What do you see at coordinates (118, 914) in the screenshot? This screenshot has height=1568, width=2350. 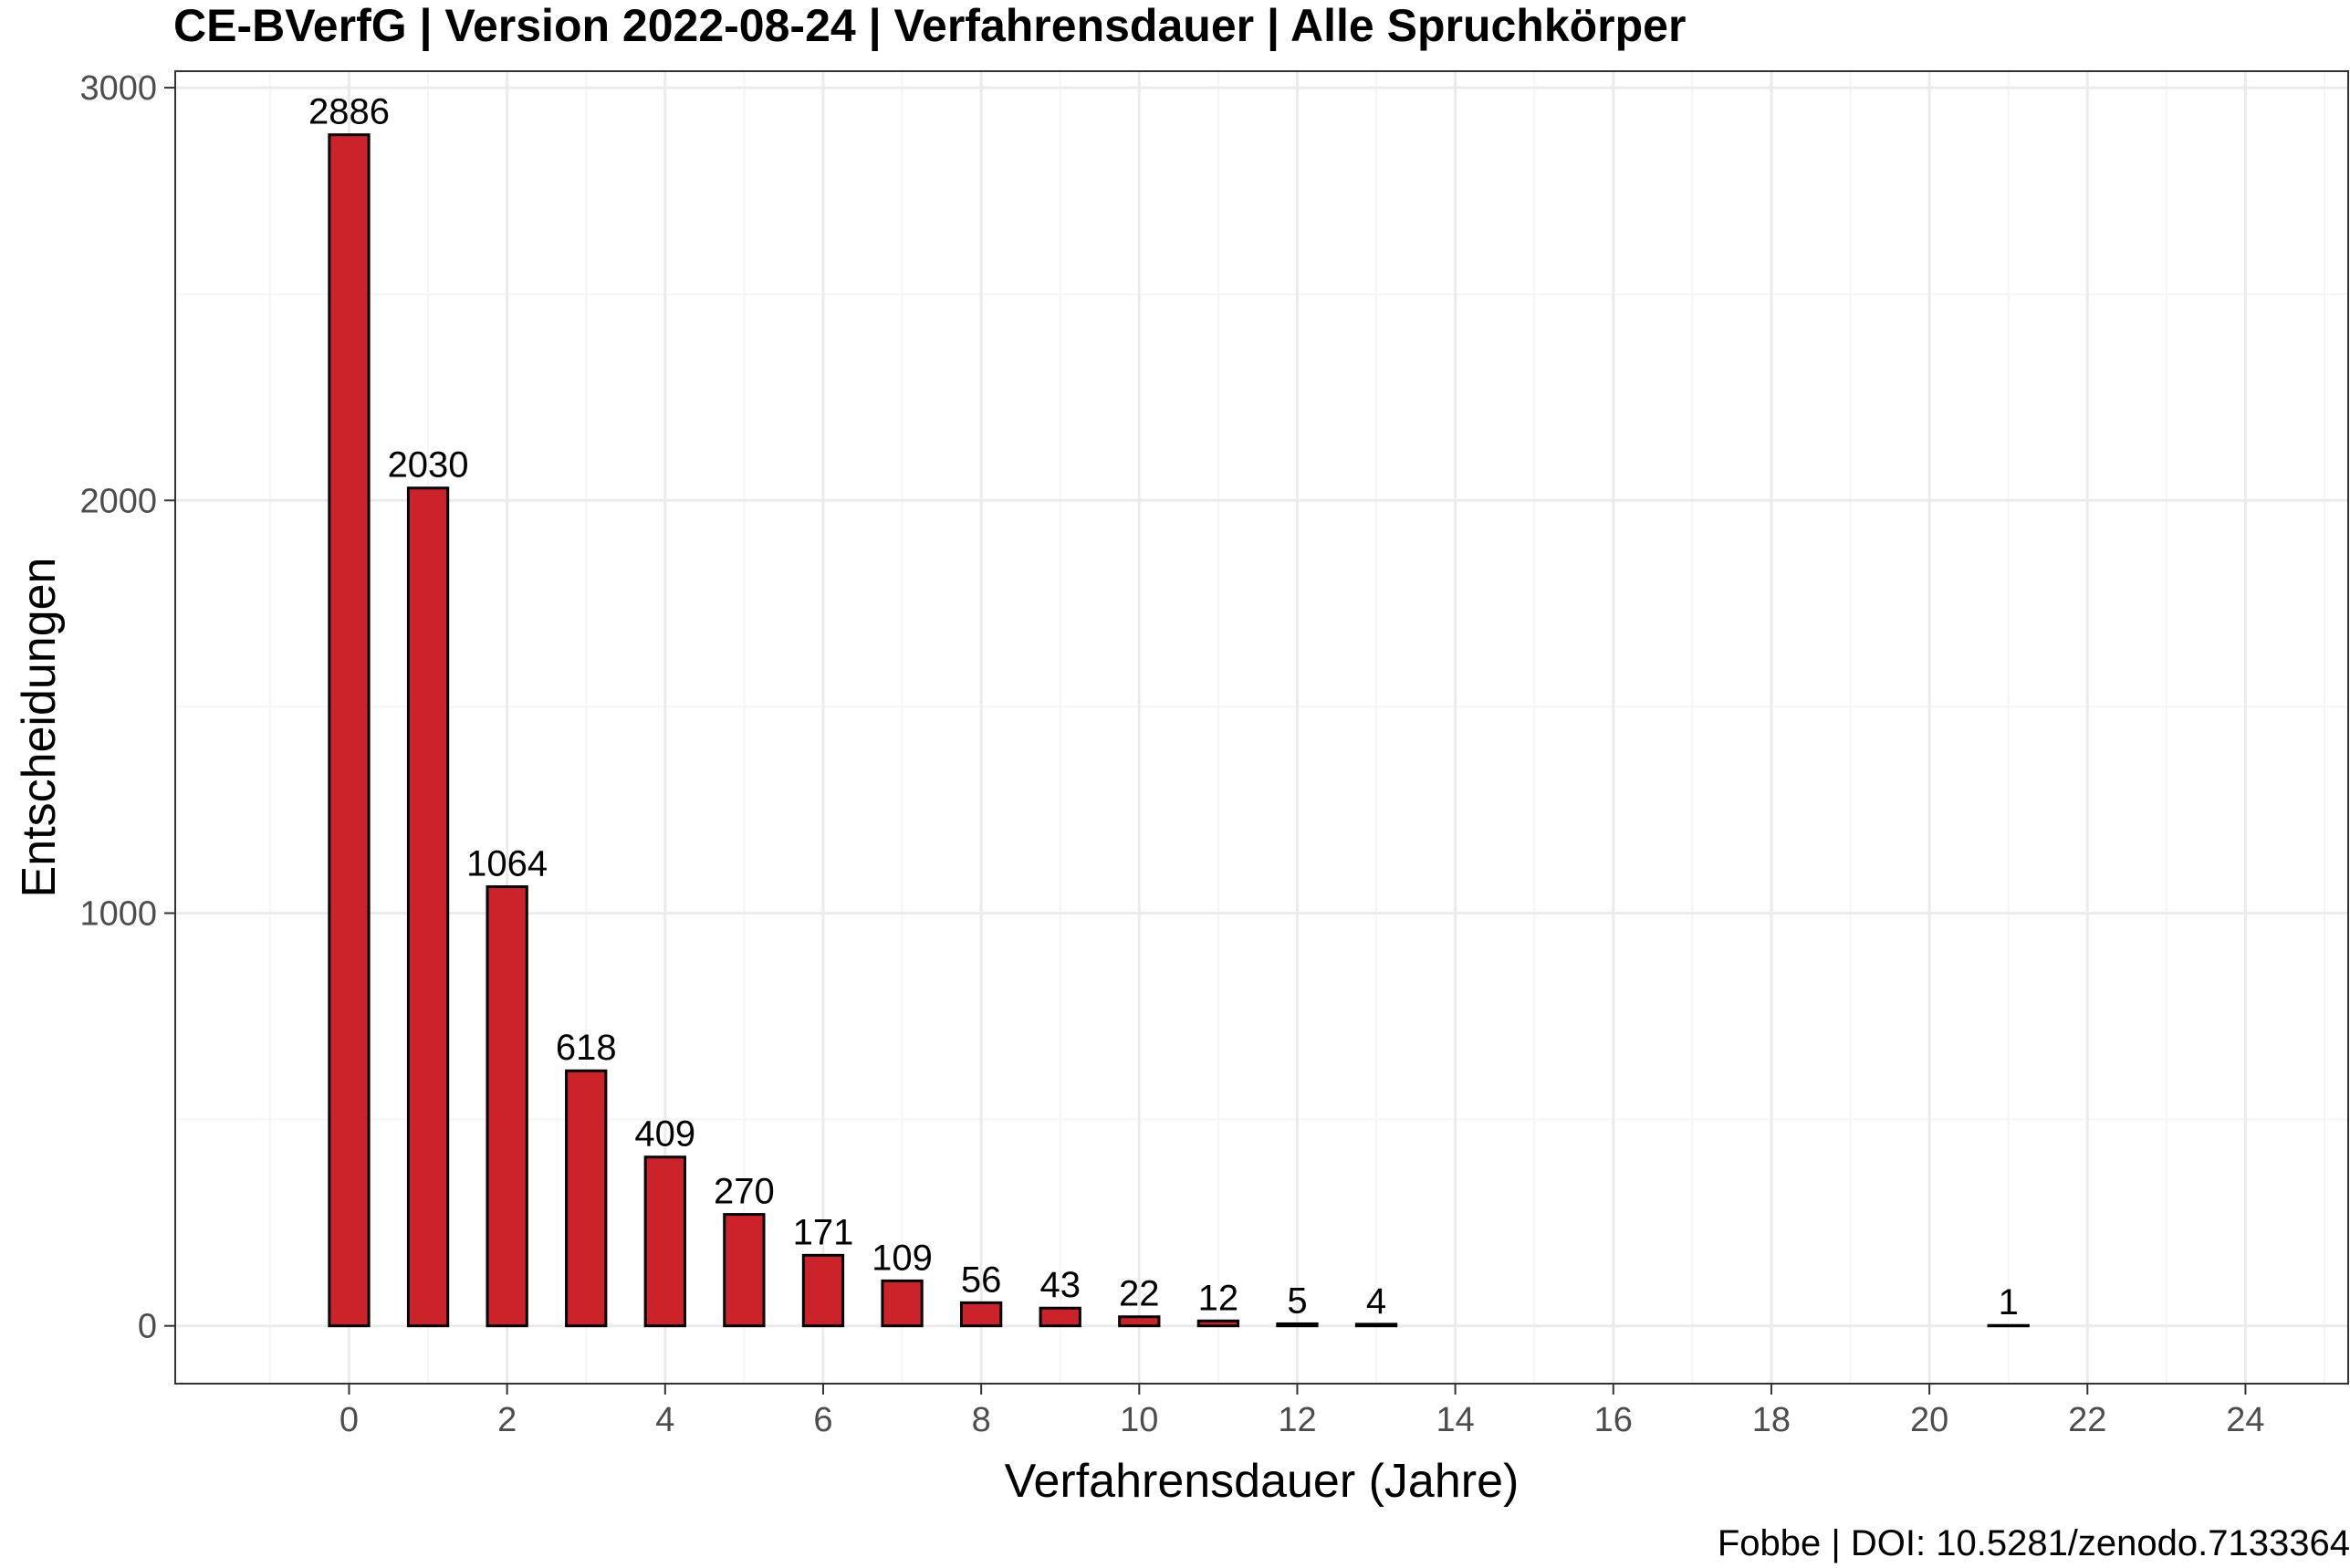 I see `y-tick-label: 1000` at bounding box center [118, 914].